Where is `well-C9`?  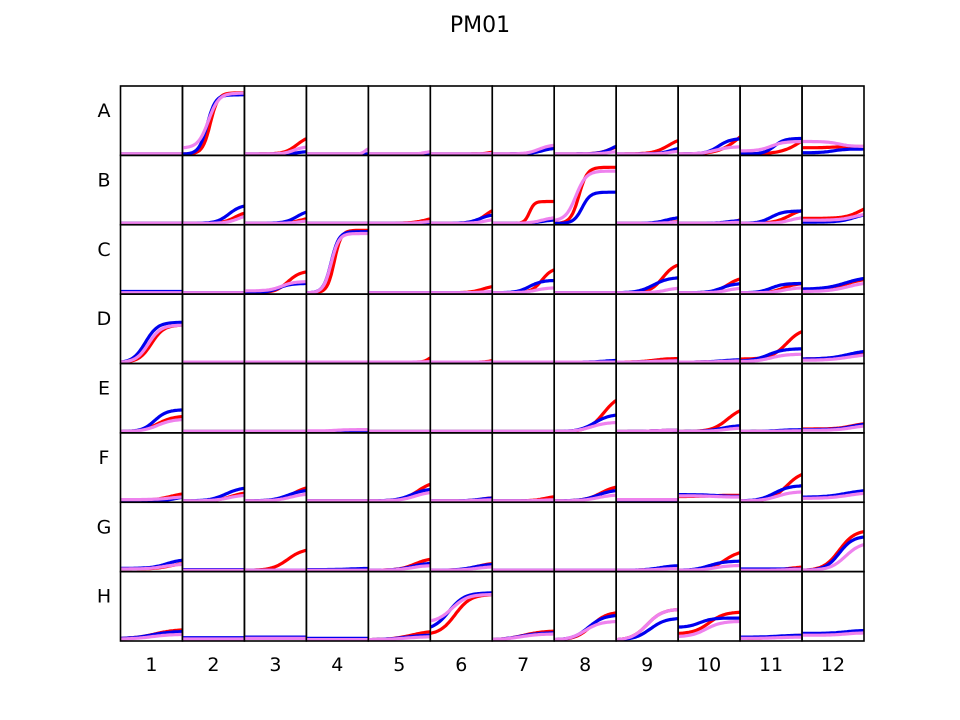
well-C9 is located at coordinates (647, 259).